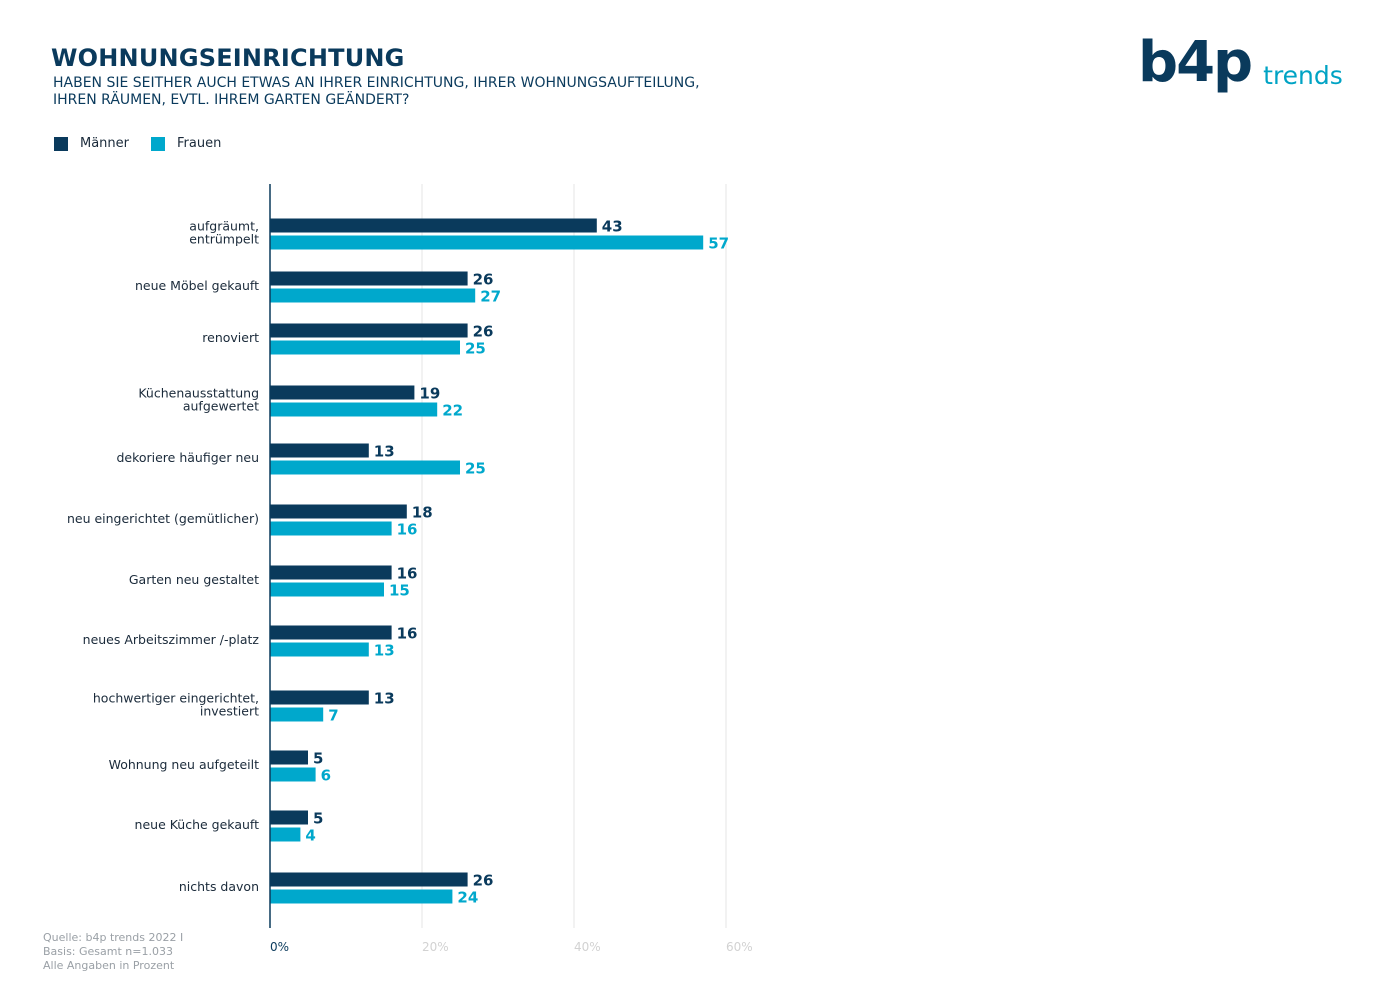  I want to click on legend-label-frauen: Frauen, so click(199, 143).